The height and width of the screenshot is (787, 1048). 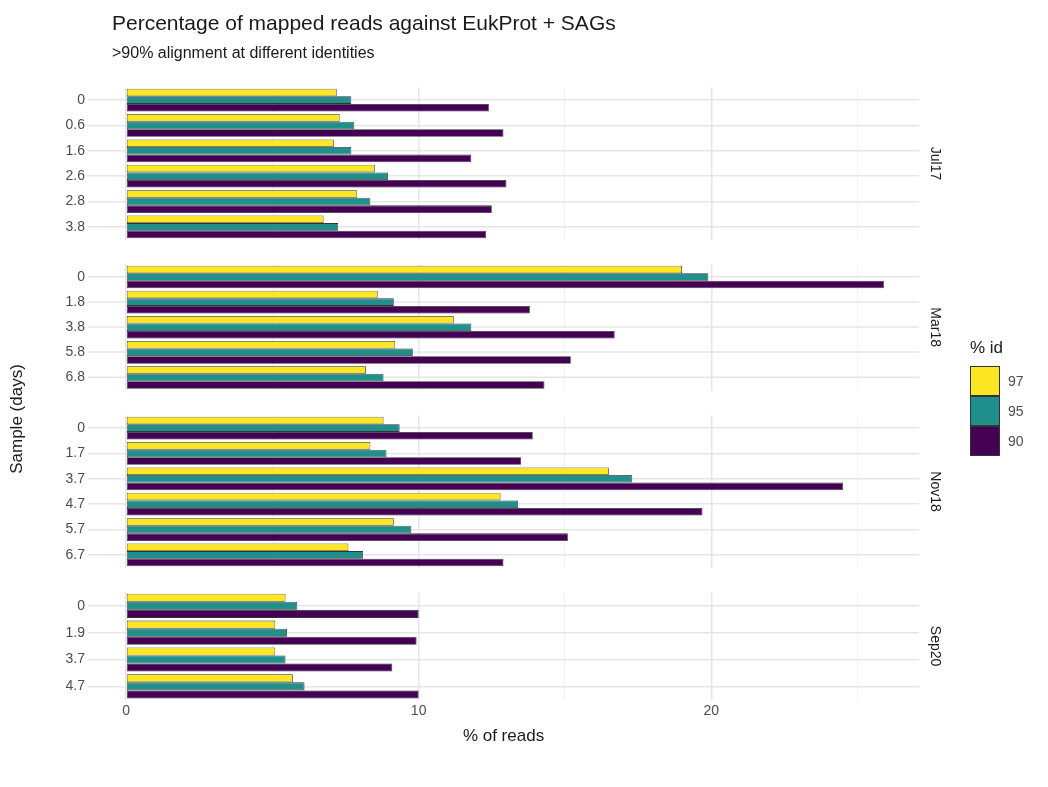 I want to click on text: Sep20, so click(x=936, y=646).